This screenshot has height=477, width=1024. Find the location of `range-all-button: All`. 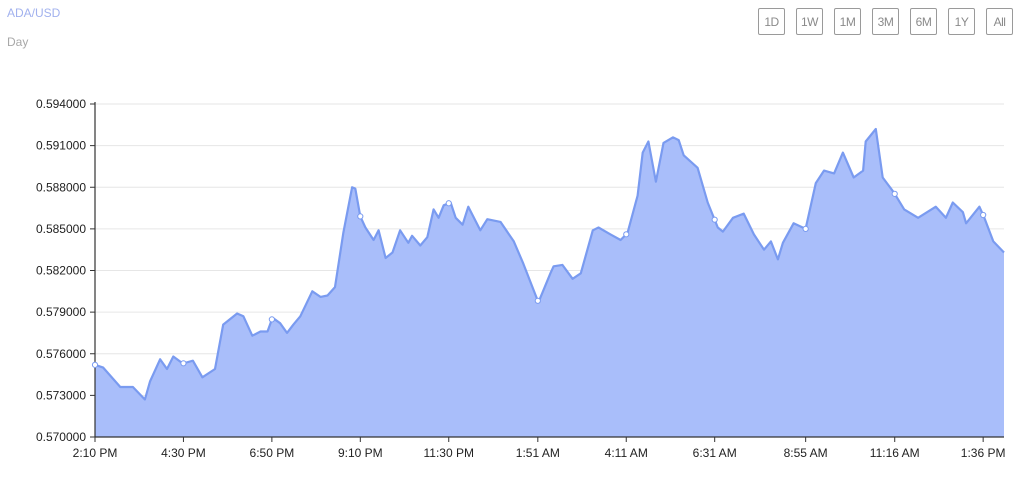

range-all-button: All is located at coordinates (999, 21).